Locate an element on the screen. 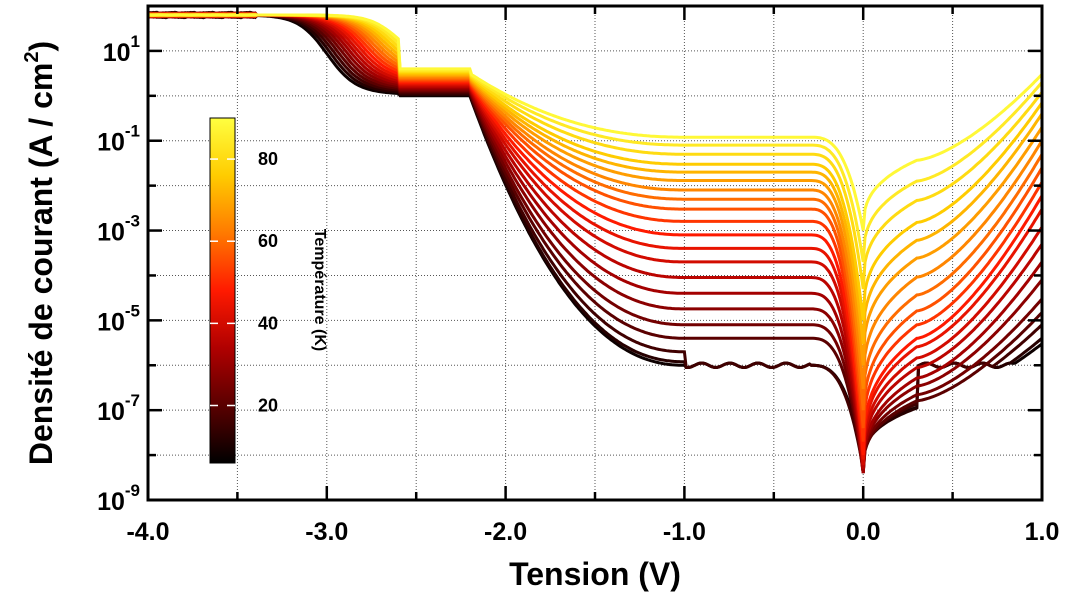  colorbar-tick-label: 20 is located at coordinates (268, 406).